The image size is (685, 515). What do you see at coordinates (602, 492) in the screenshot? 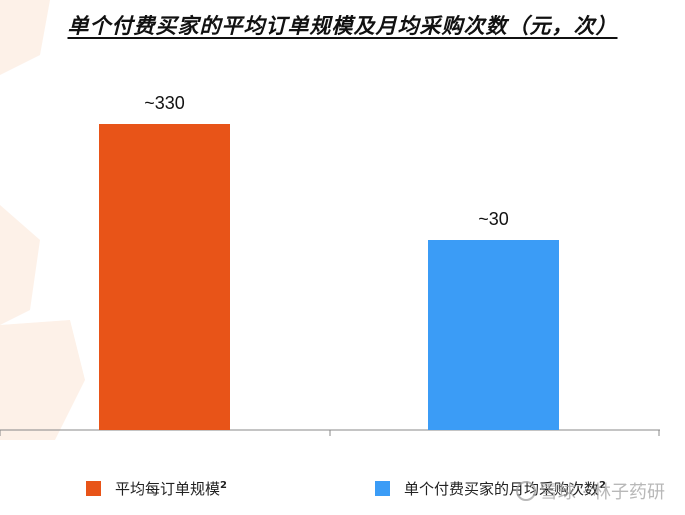
I see `watermark-text: 雪球 · 林子药研` at bounding box center [602, 492].